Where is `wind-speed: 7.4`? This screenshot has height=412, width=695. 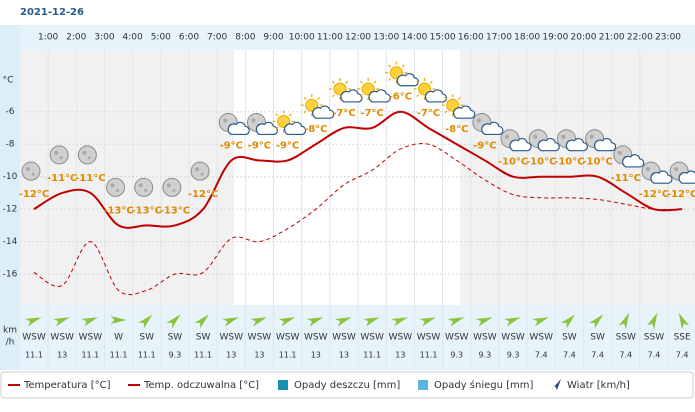 wind-speed: 7.4 is located at coordinates (569, 355).